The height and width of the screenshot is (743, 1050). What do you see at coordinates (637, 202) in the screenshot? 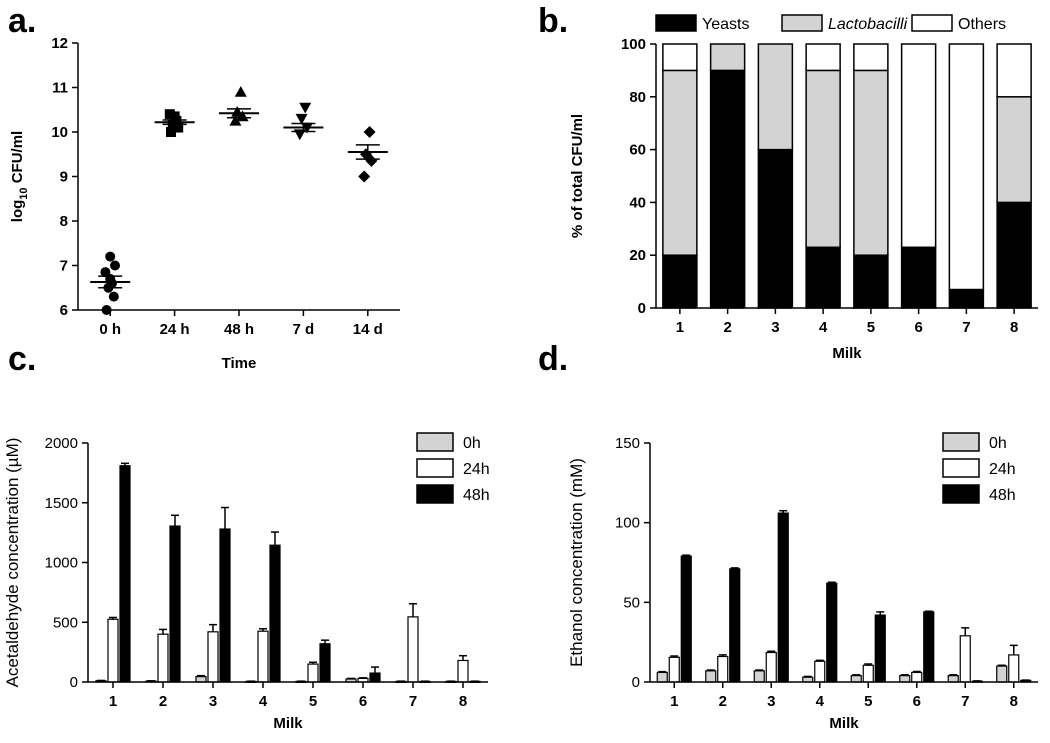
I see `y-tick-label: 40` at bounding box center [637, 202].